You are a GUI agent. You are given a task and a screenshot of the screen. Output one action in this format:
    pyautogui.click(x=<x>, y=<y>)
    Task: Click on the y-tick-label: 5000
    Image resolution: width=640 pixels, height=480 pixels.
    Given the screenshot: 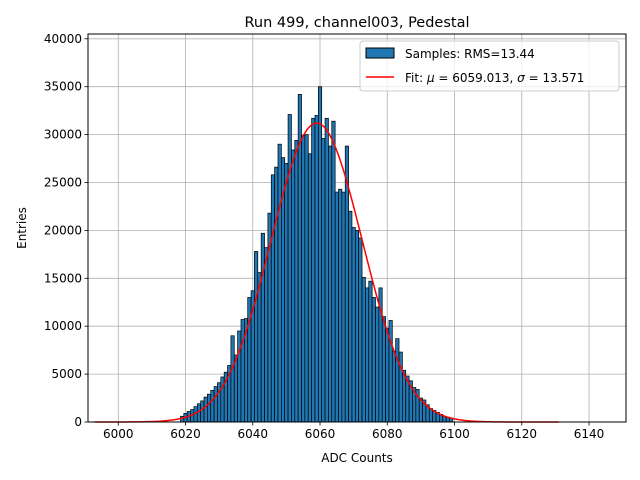 What is the action you would take?
    pyautogui.click(x=66, y=374)
    